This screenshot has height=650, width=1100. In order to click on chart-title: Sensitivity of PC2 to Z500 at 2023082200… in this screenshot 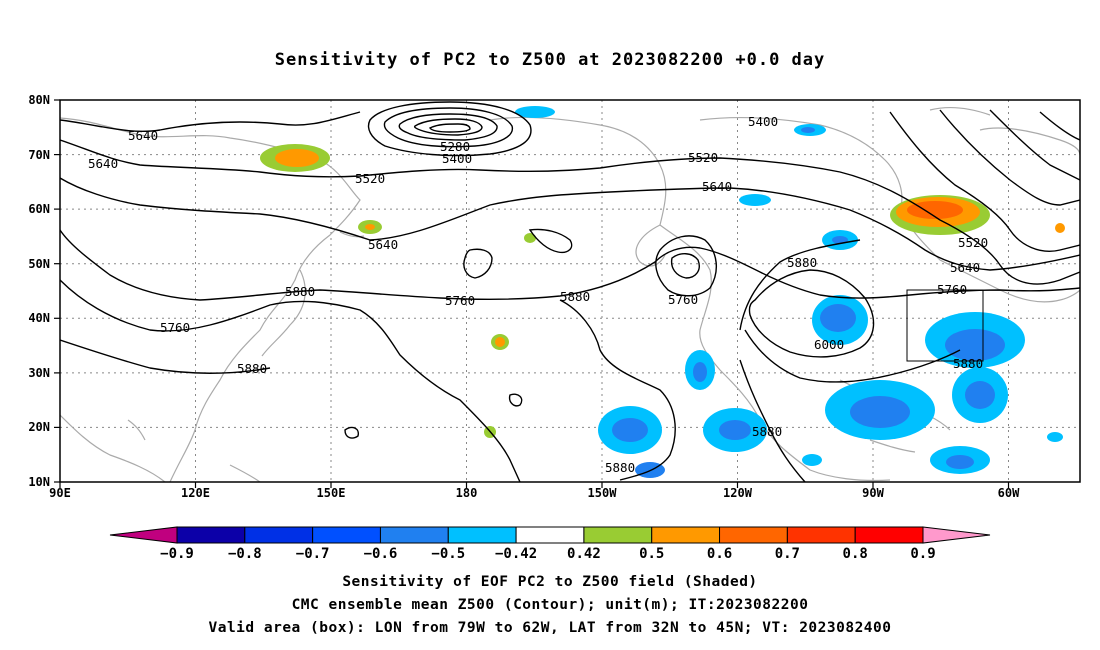, I will do `click(550, 60)`.